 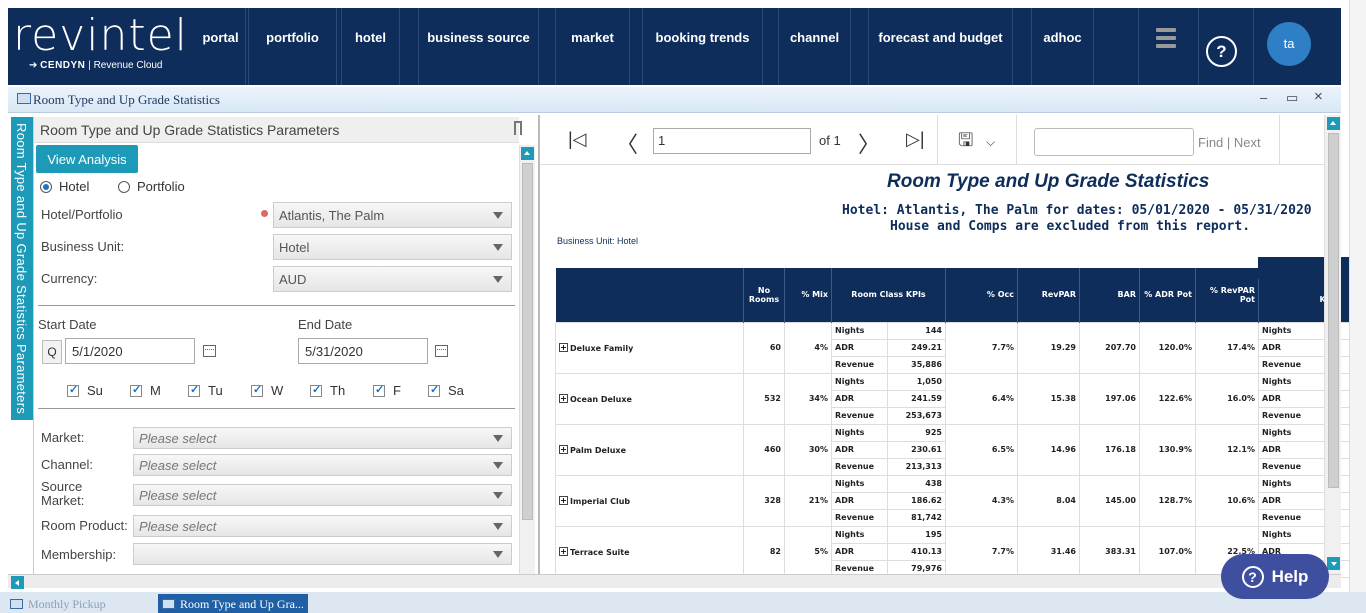 I want to click on report-scroll-up-icon, so click(x=1333, y=123).